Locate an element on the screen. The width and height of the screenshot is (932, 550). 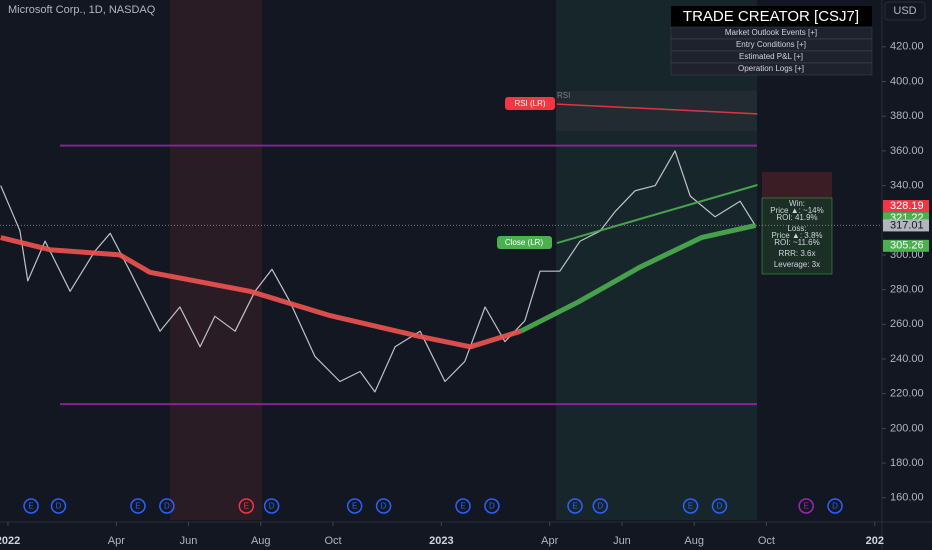
close-lr-tag is located at coordinates (524, 242).